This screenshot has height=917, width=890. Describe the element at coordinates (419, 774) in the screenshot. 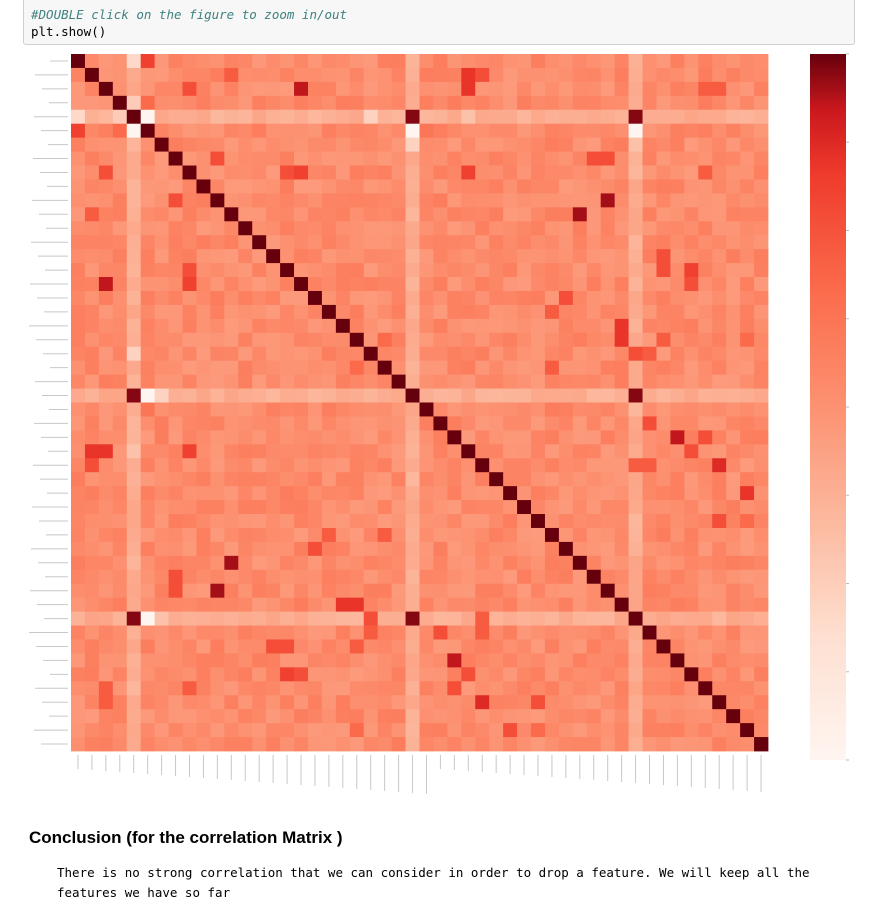

I see `x-tick-labels` at that location.